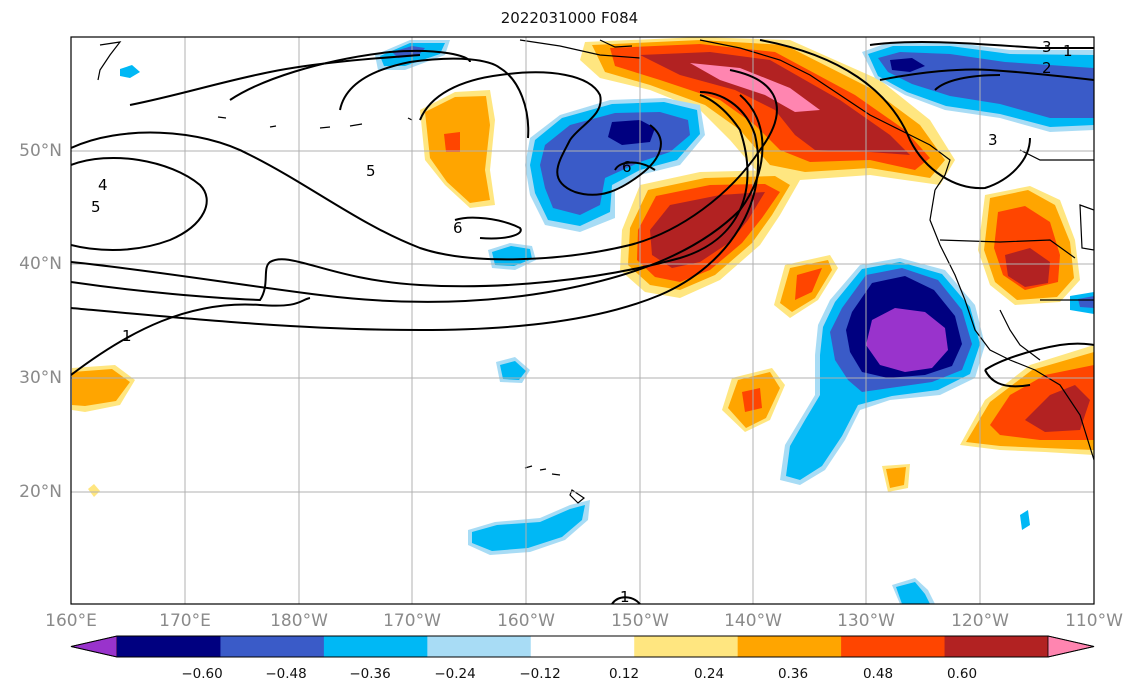 Image resolution: width=1139 pixels, height=696 pixels. I want to click on lon-label: 160°E, so click(71, 621).